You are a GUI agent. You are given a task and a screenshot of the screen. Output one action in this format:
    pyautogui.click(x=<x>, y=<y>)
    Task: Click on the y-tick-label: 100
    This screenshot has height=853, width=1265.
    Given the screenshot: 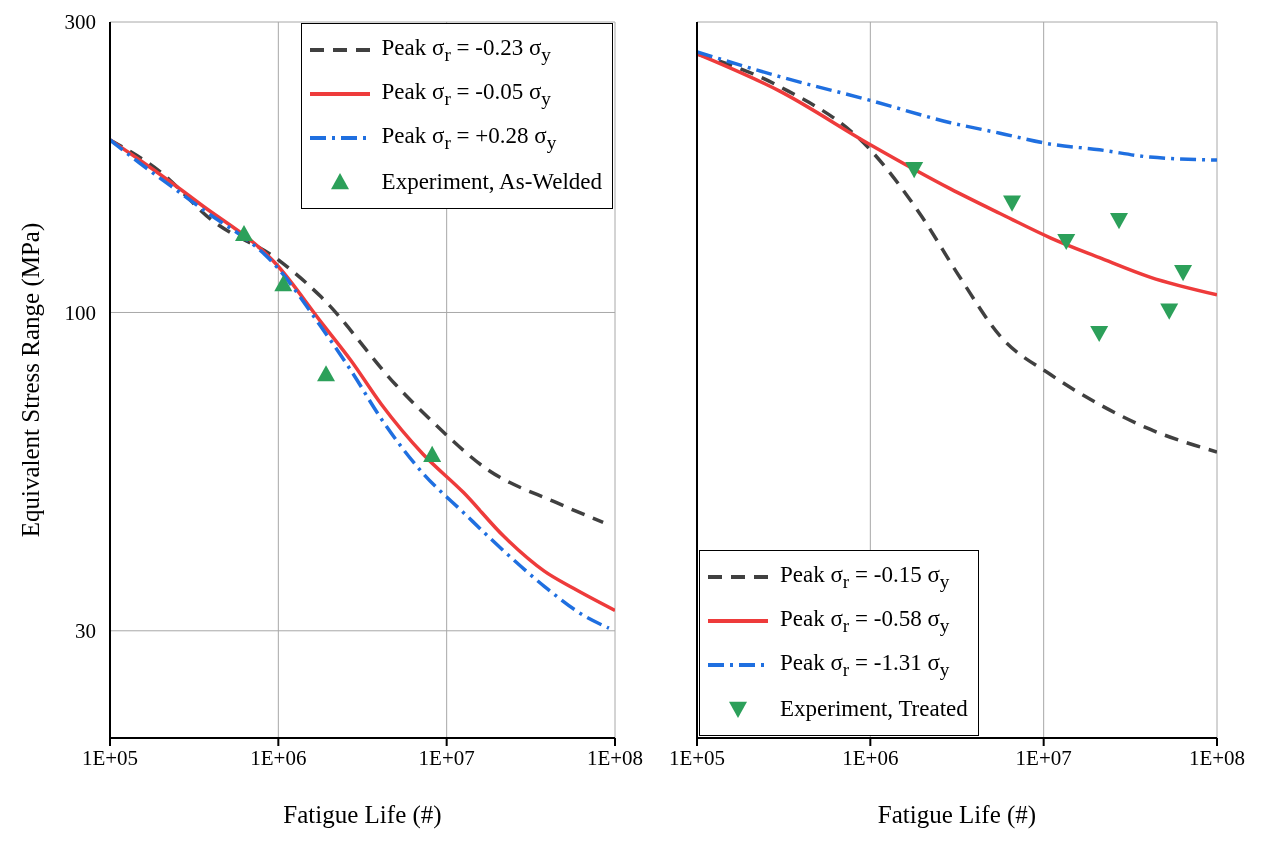 What is the action you would take?
    pyautogui.click(x=80, y=312)
    